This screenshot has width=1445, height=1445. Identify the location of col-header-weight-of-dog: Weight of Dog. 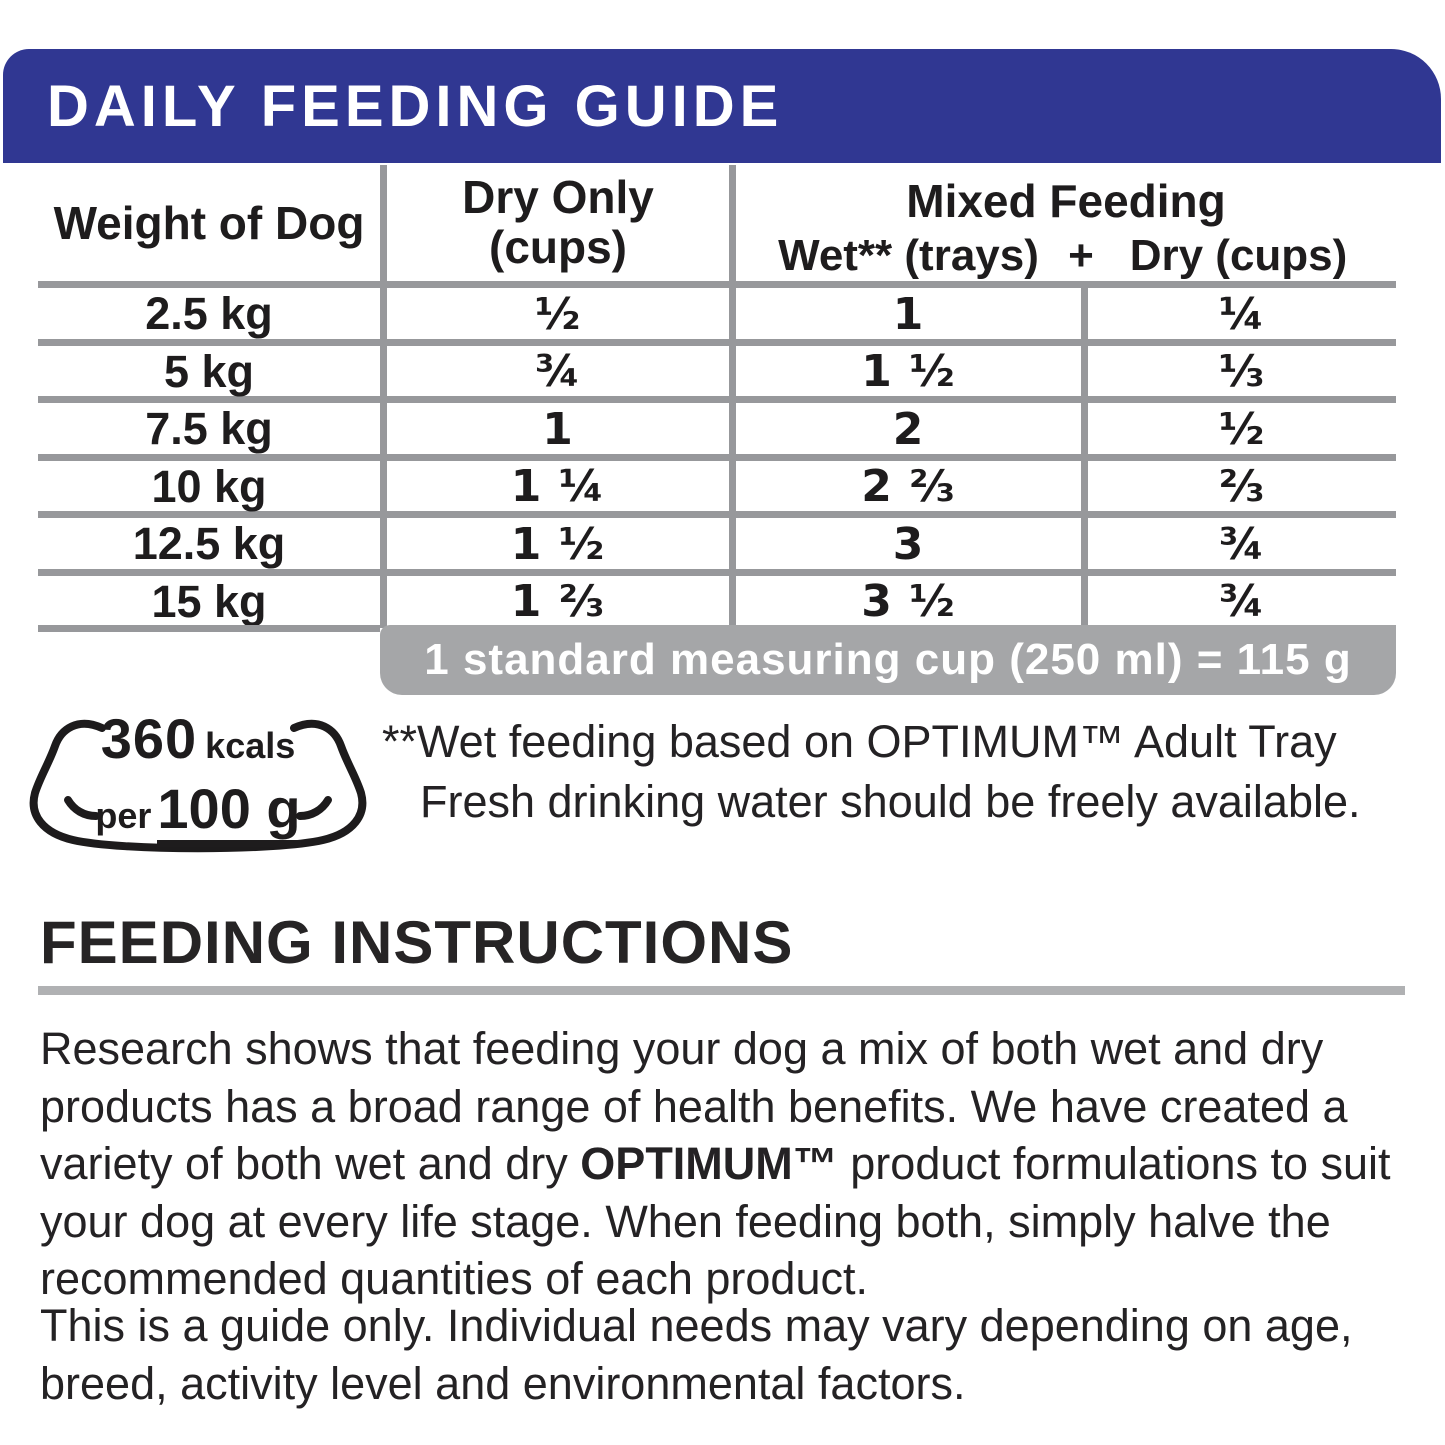
(209, 223).